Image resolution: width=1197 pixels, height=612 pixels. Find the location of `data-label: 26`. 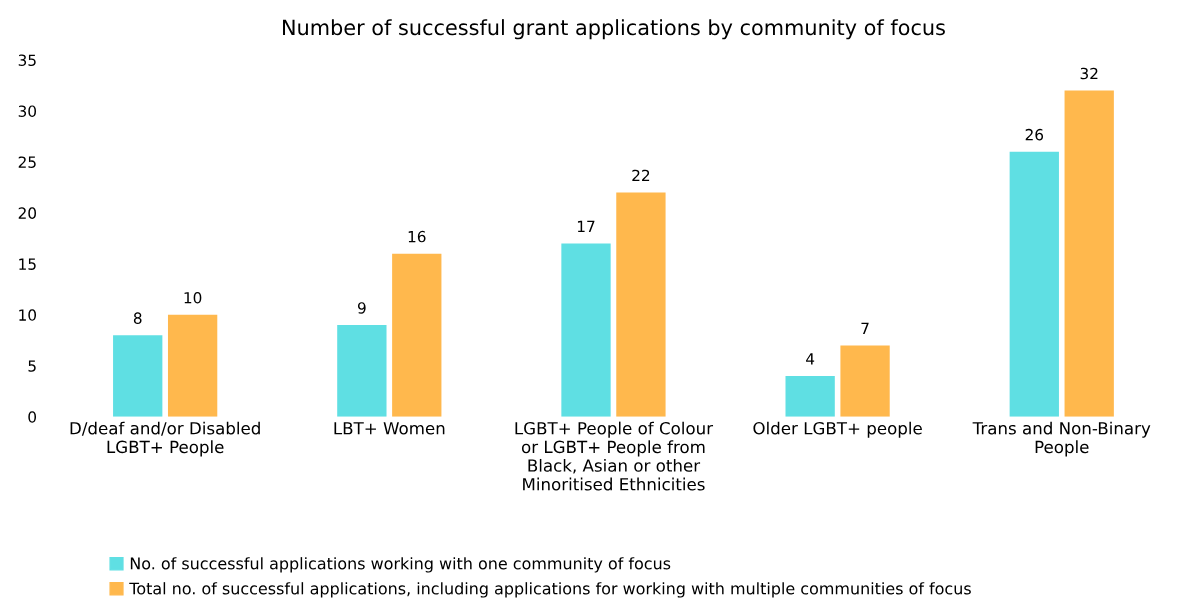

data-label: 26 is located at coordinates (1034, 134).